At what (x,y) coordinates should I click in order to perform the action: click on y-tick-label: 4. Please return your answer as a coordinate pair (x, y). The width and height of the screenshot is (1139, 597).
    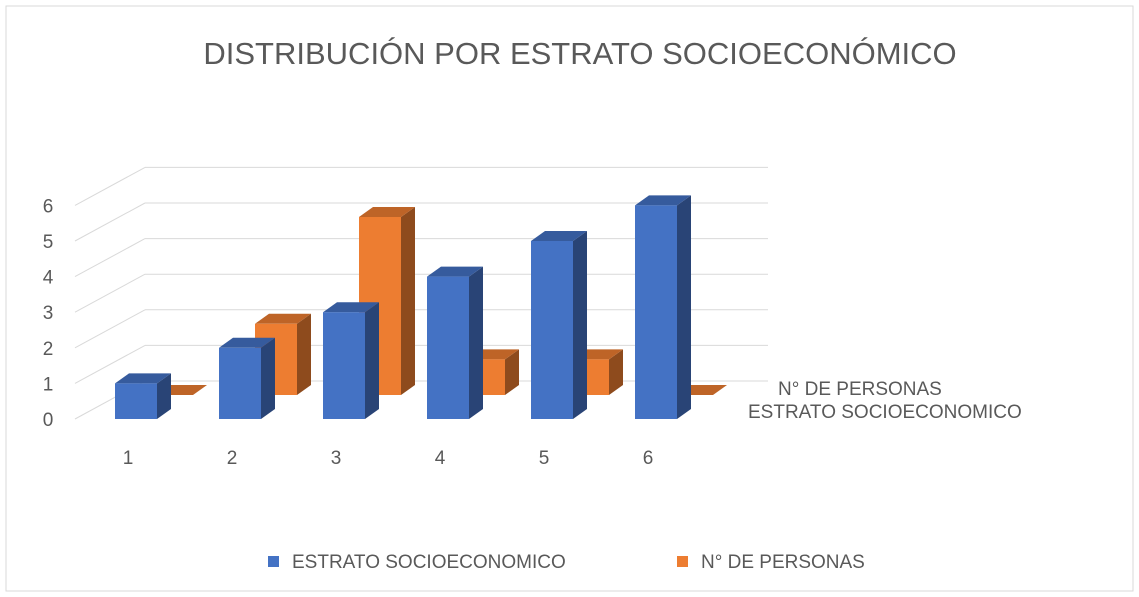
    Looking at the image, I should click on (48, 278).